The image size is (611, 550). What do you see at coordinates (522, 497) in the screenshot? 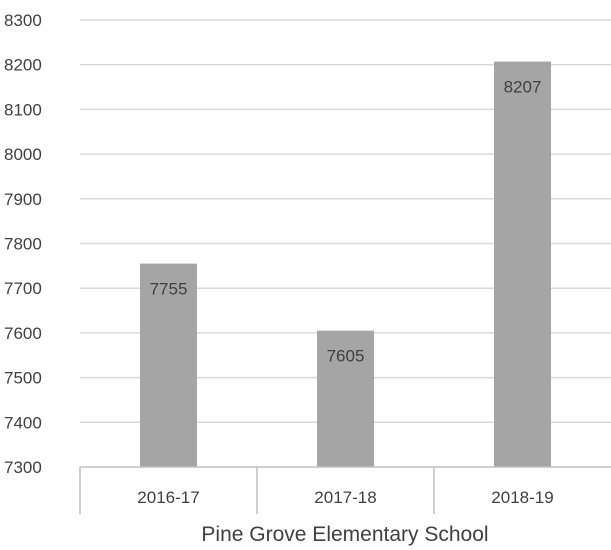
I see `x-tick-label: 2018-19` at bounding box center [522, 497].